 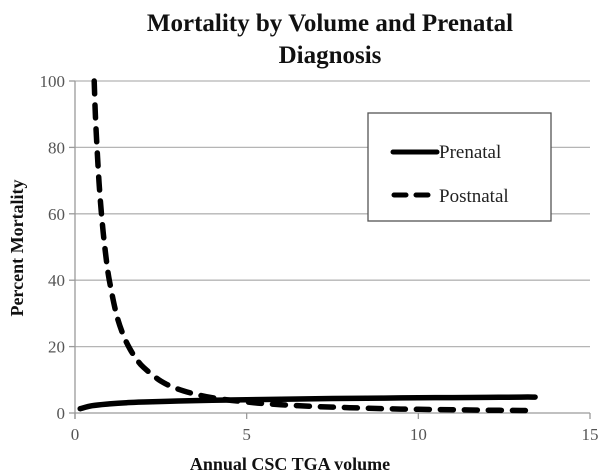 I want to click on chart-title-line-2: Diagnosis, so click(x=330, y=55).